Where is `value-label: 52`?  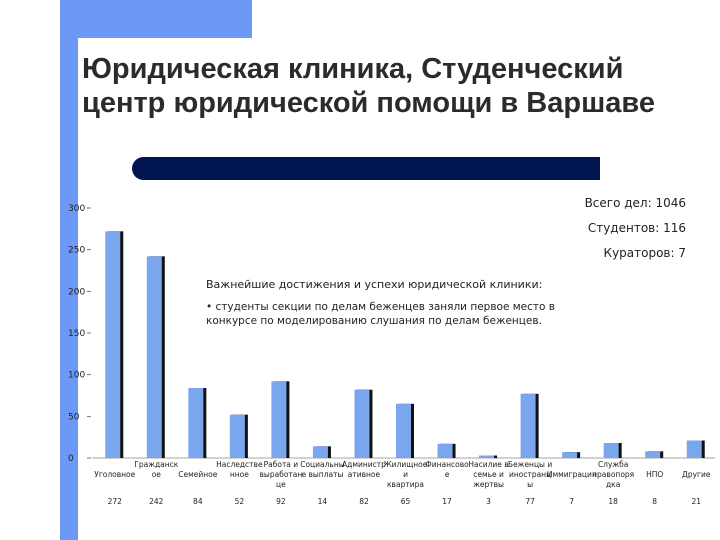
value-label: 52 is located at coordinates (240, 501).